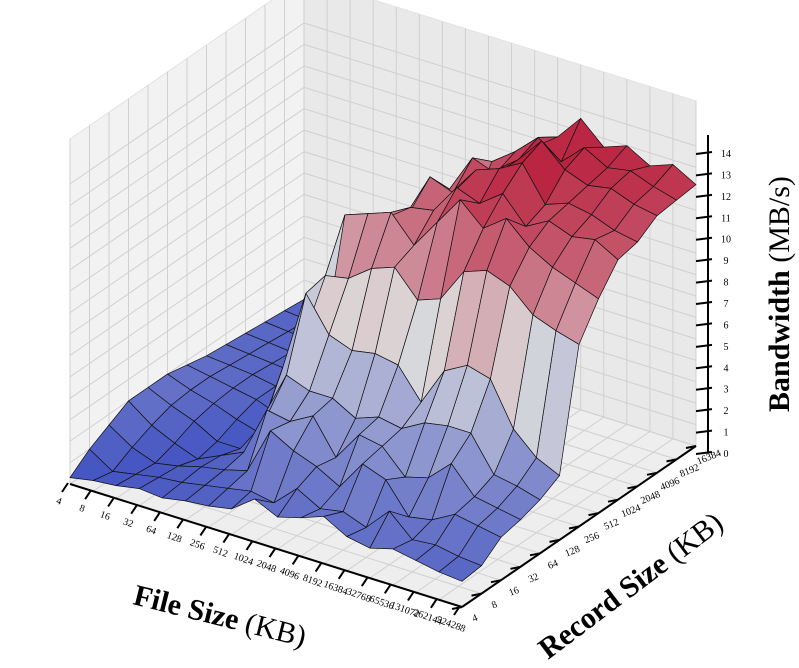 Image resolution: width=799 pixels, height=668 pixels. I want to click on z-axis-label: Bandwidth, so click(779, 341).